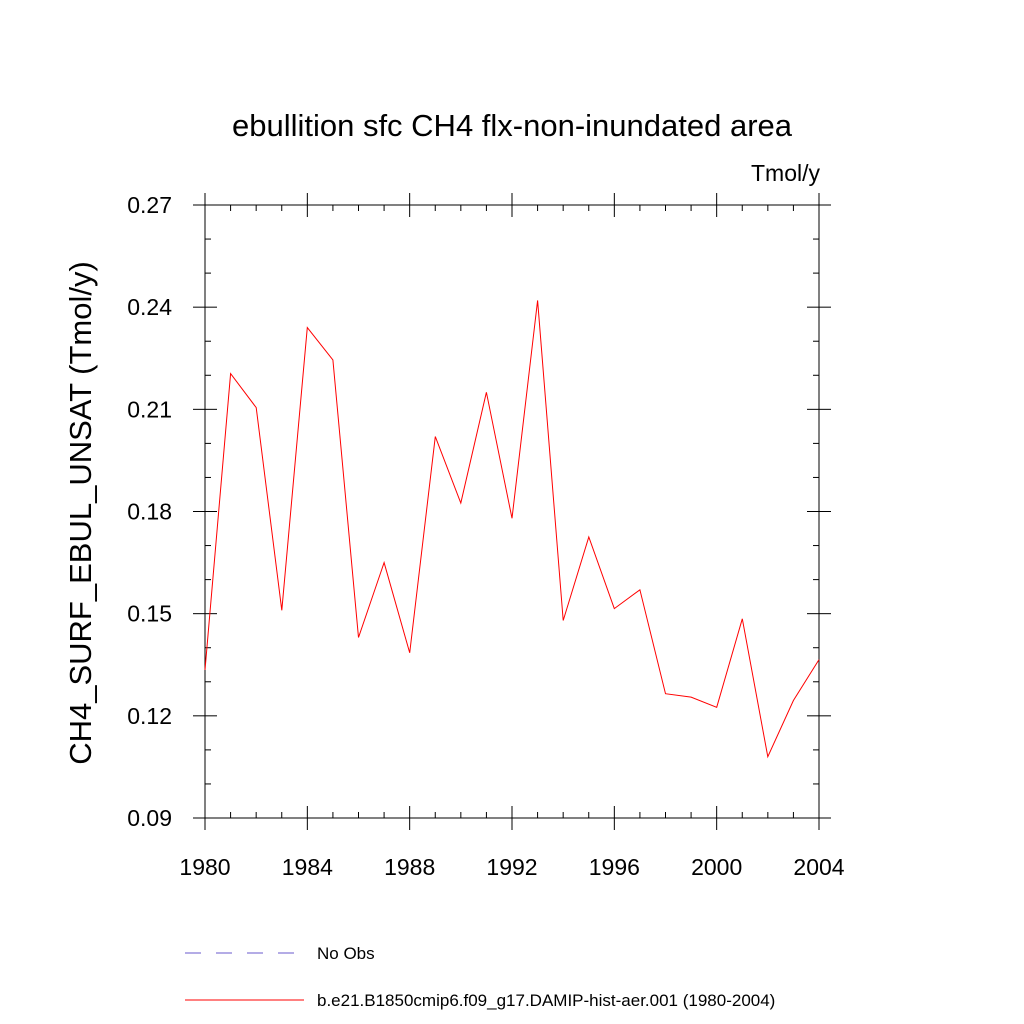 The height and width of the screenshot is (1024, 1024). Describe the element at coordinates (409, 867) in the screenshot. I see `x-tick-label: 1988` at that location.